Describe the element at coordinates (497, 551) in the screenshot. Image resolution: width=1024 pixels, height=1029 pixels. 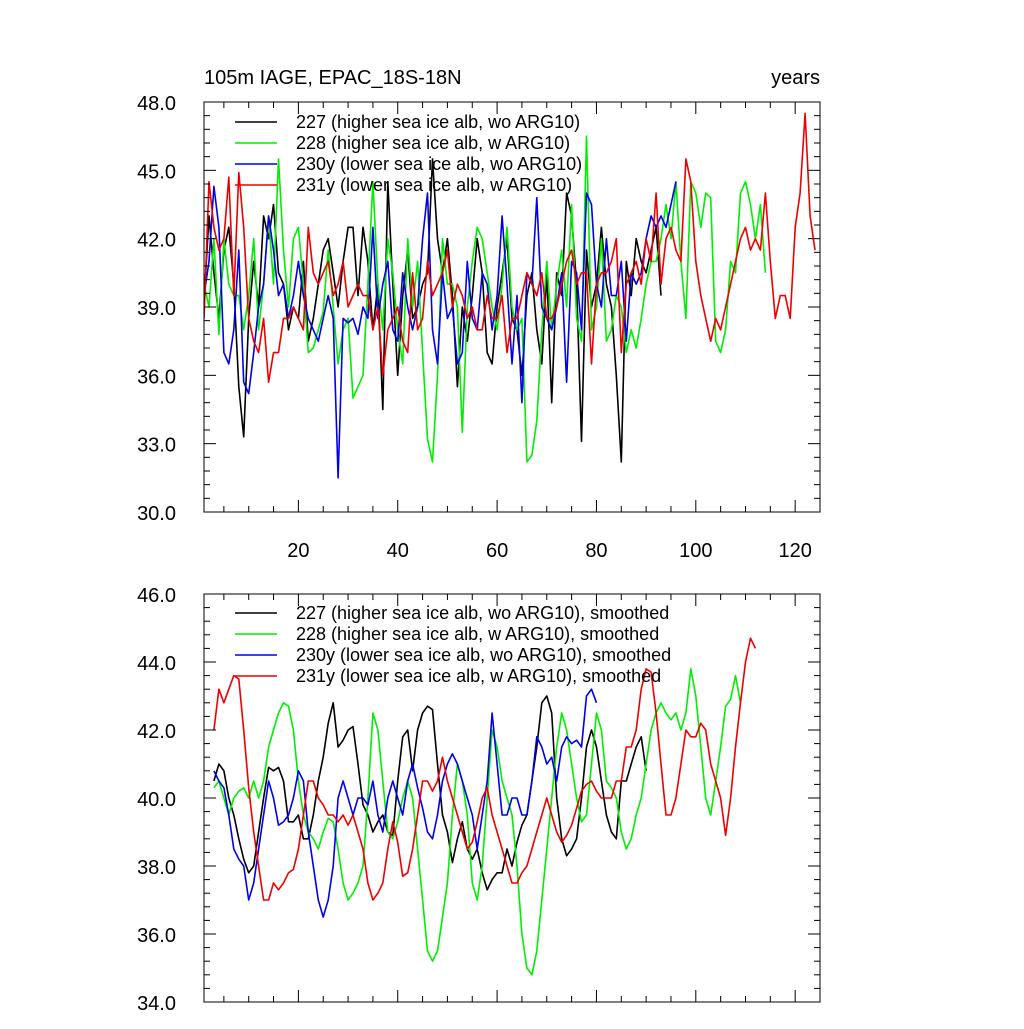
I see `x-tick-label: 60` at that location.